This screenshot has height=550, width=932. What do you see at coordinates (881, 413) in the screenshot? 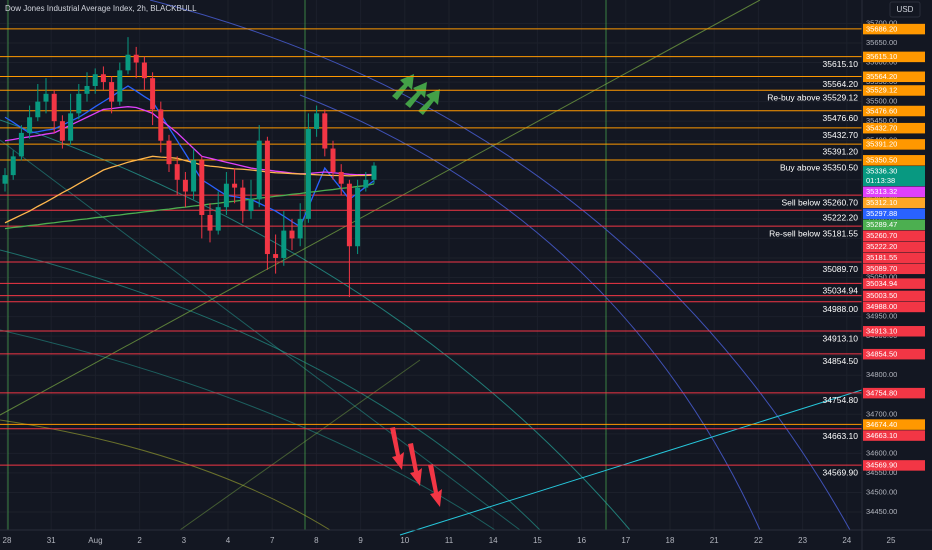
I see `y-tick-label: 34700.00` at bounding box center [881, 413].